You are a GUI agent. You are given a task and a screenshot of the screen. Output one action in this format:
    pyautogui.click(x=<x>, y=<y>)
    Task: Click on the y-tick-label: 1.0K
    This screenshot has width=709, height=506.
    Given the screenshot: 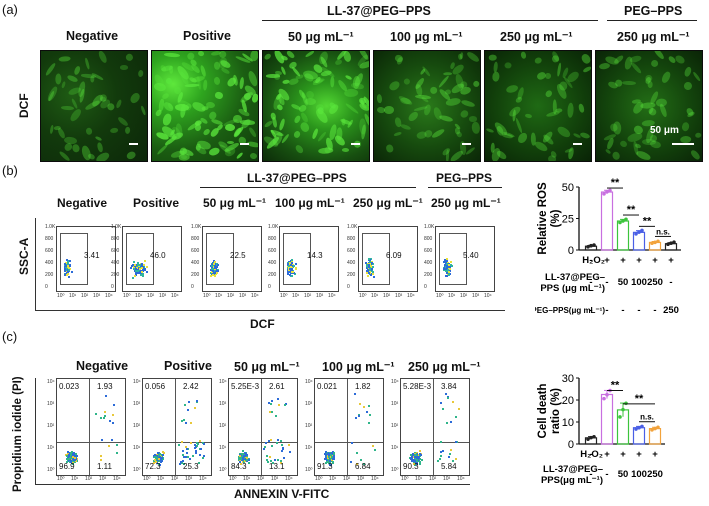 What is the action you would take?
    pyautogui.click(x=352, y=227)
    